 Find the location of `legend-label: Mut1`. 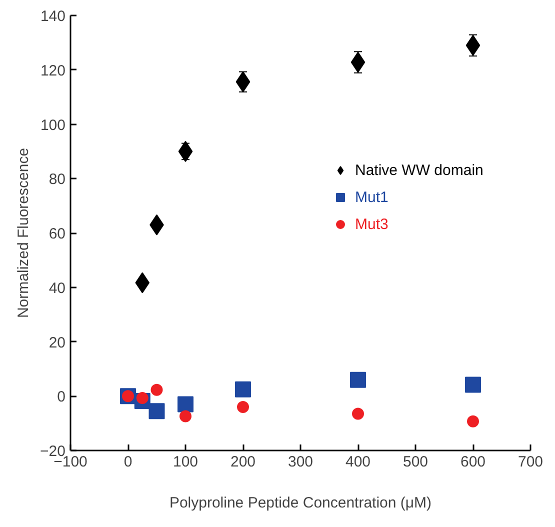

legend-label: Mut1 is located at coordinates (371, 197).